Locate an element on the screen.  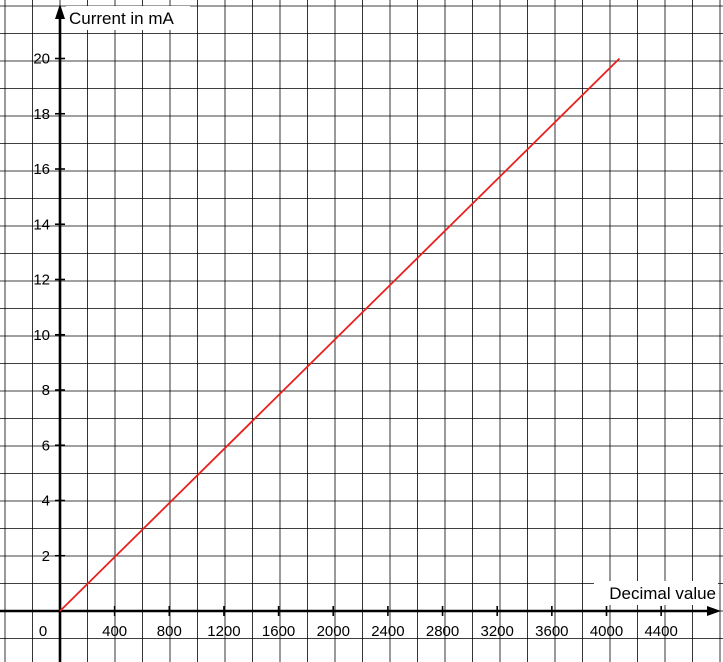
y-tick-label: 8 is located at coordinates (46, 390).